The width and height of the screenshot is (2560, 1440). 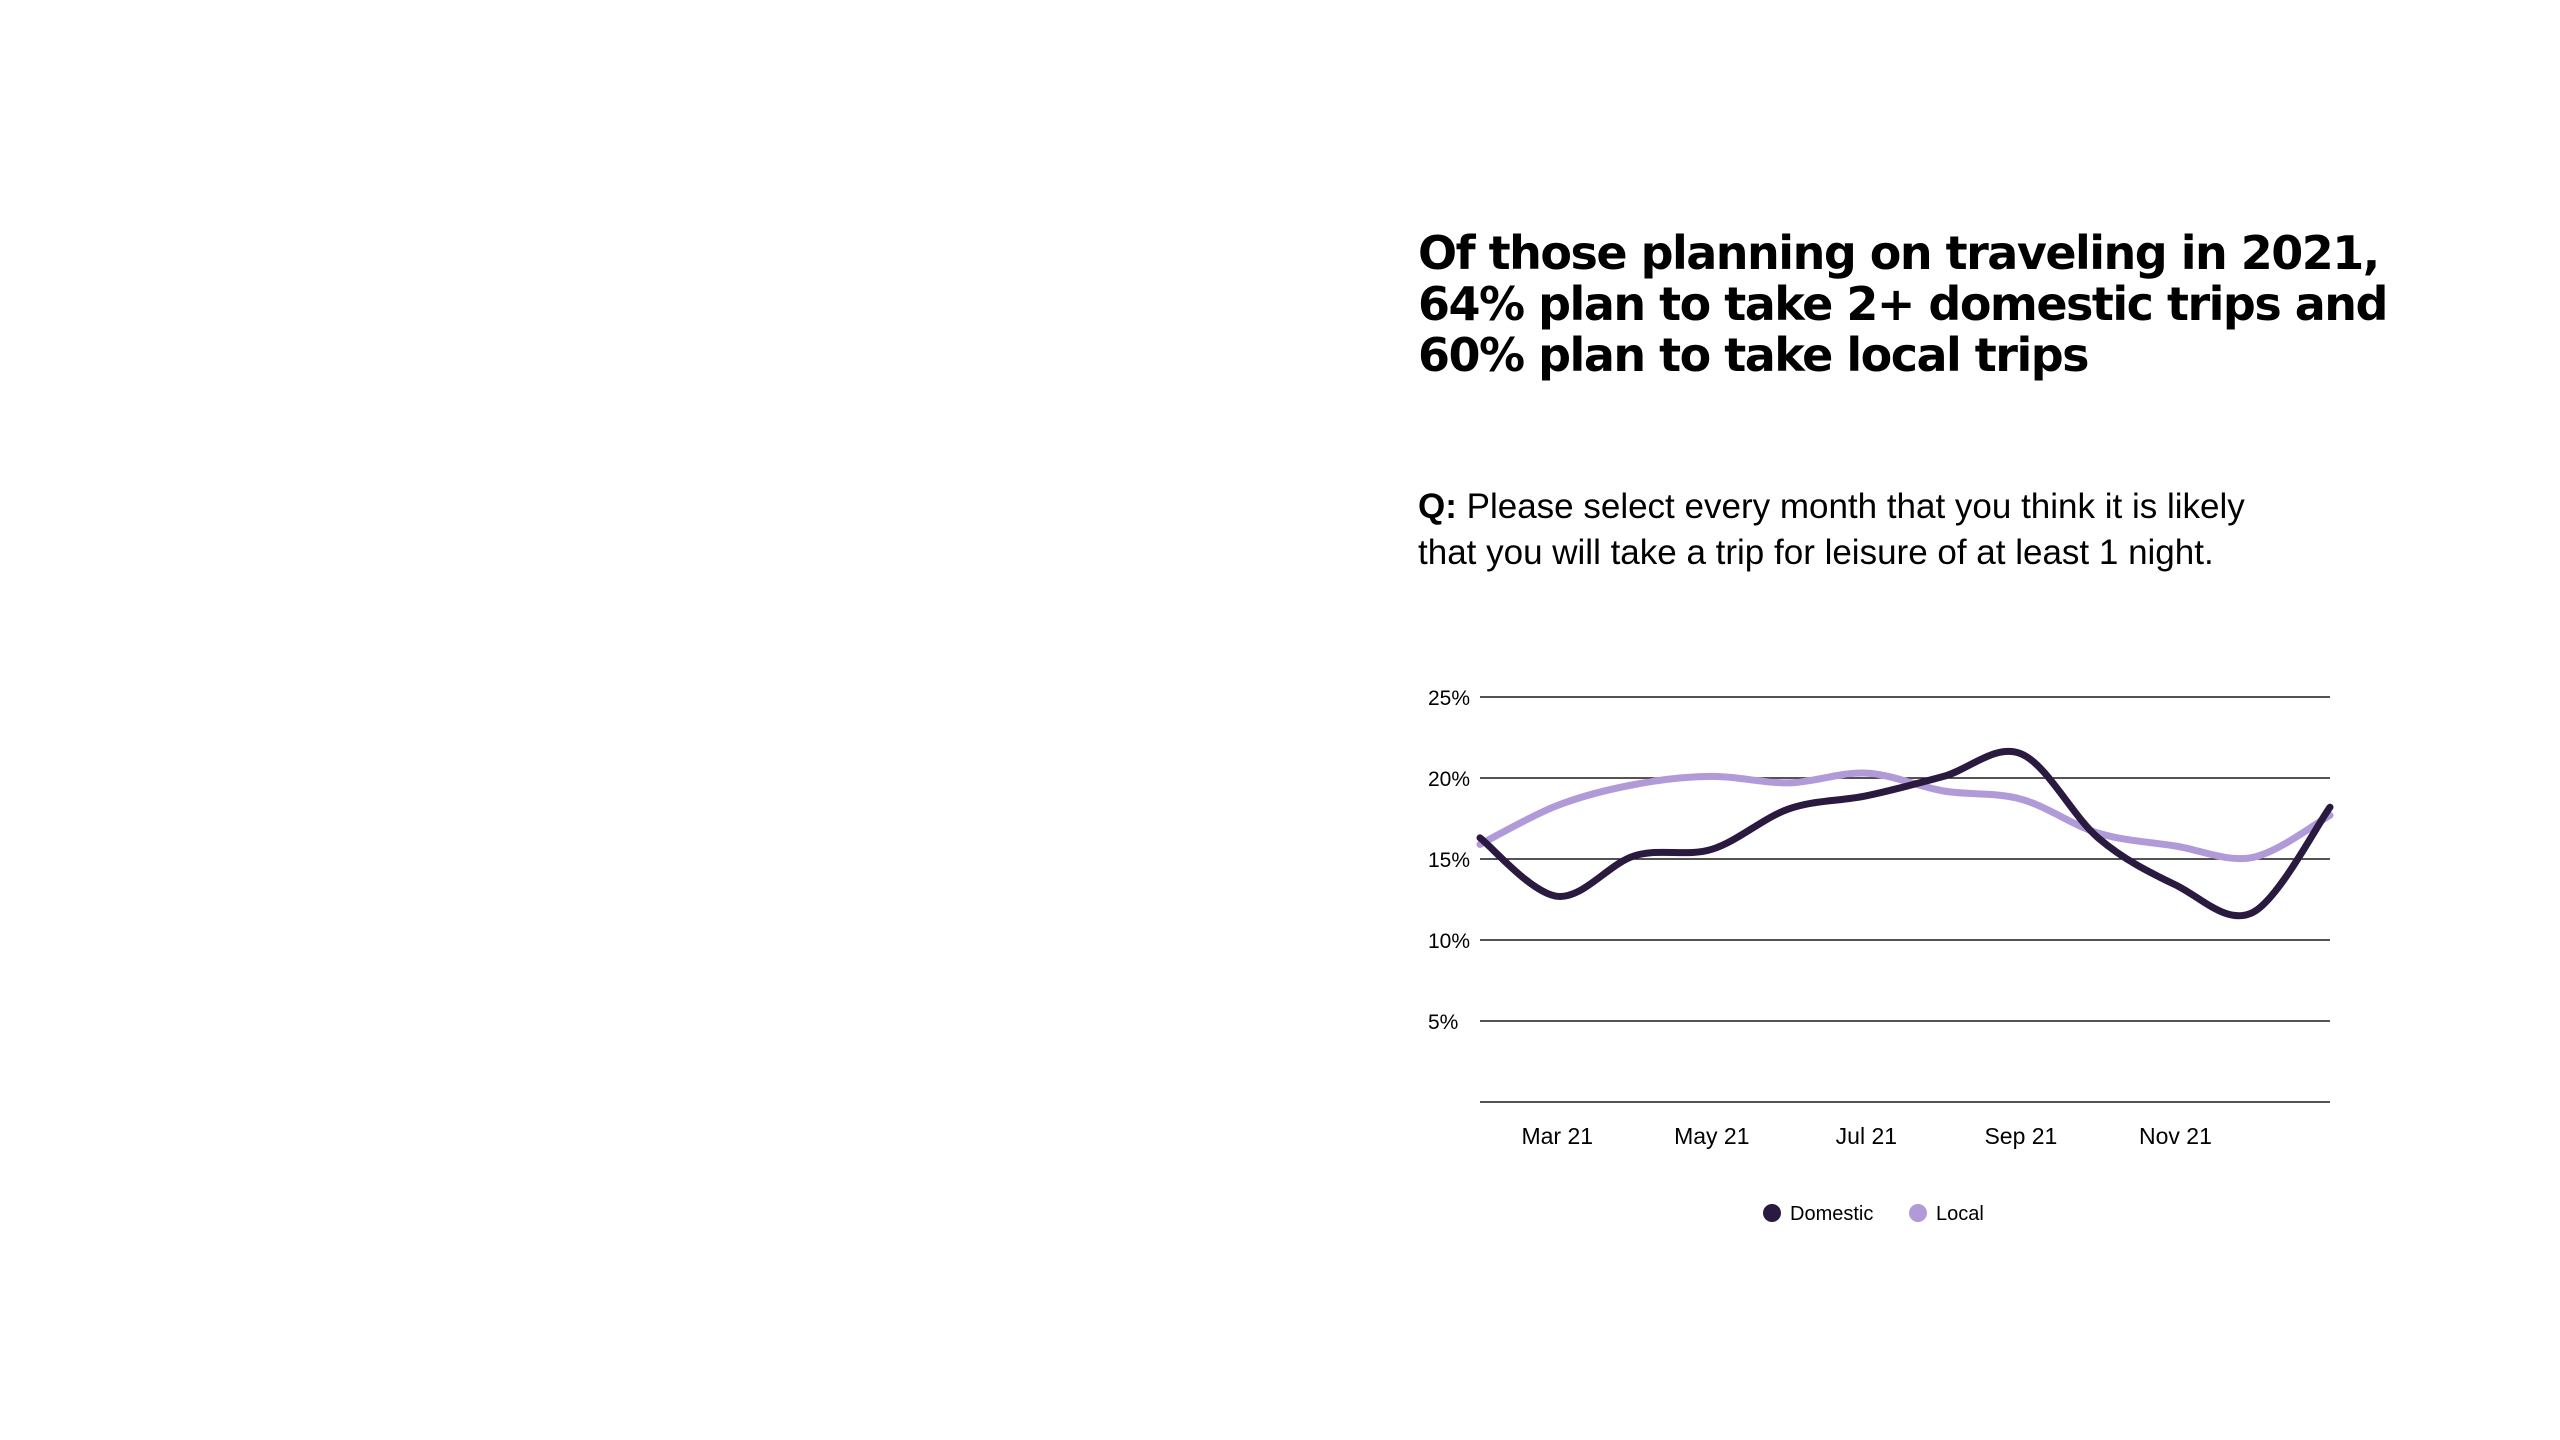 I want to click on headline-line-2: 64% plan to take 2+ domestic trips and, so click(x=1903, y=304).